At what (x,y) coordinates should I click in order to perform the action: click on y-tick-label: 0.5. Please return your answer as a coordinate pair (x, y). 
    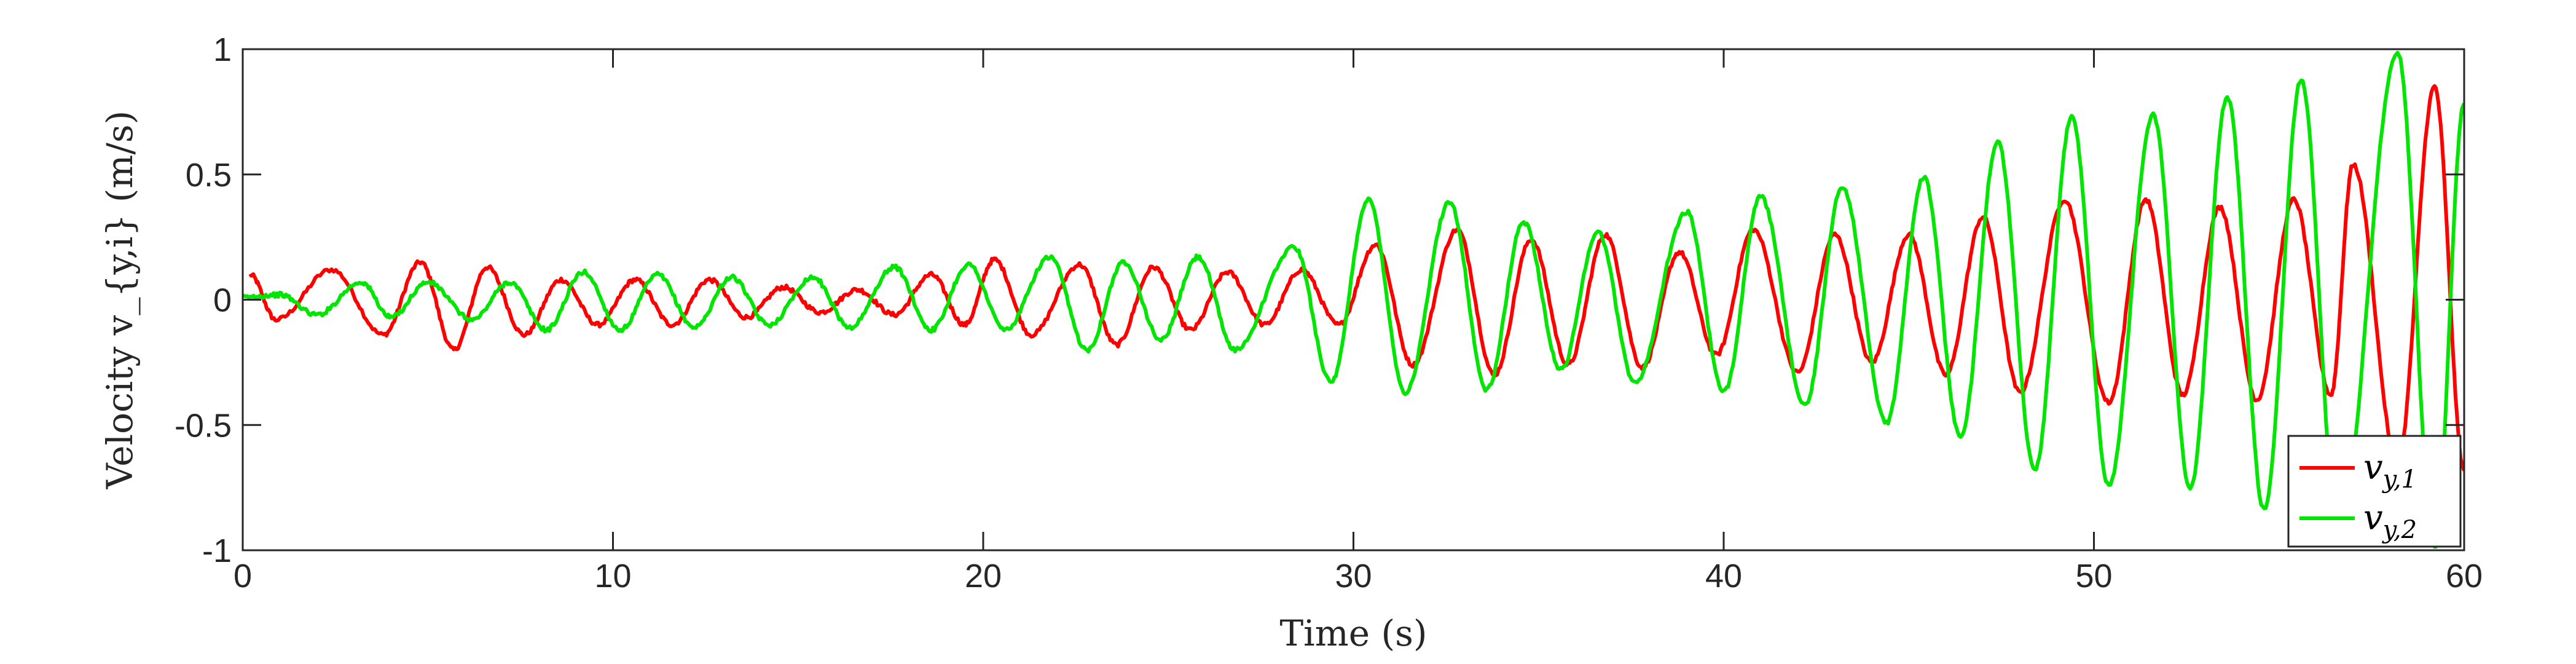
    Looking at the image, I should click on (209, 175).